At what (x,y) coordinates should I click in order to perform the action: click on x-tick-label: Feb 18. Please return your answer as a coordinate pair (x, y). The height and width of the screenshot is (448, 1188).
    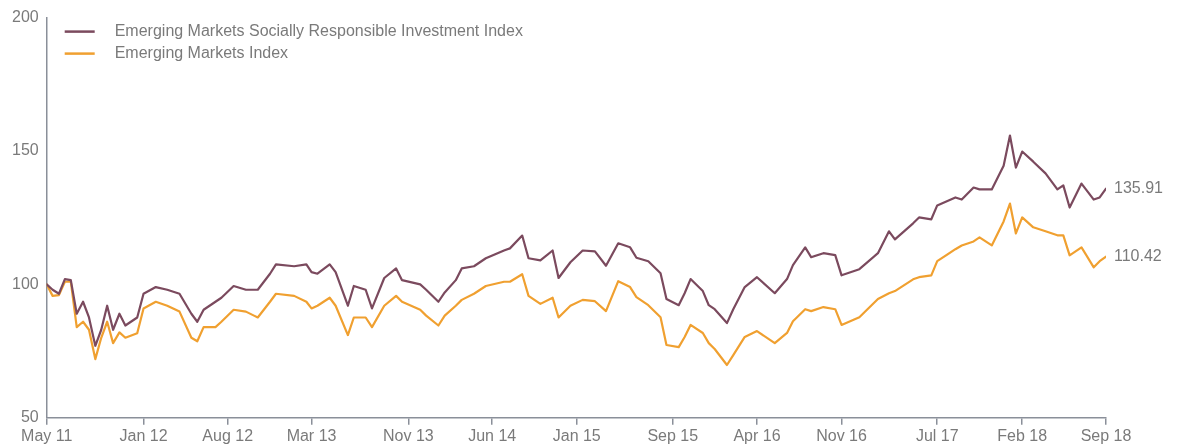
    Looking at the image, I should click on (1022, 435).